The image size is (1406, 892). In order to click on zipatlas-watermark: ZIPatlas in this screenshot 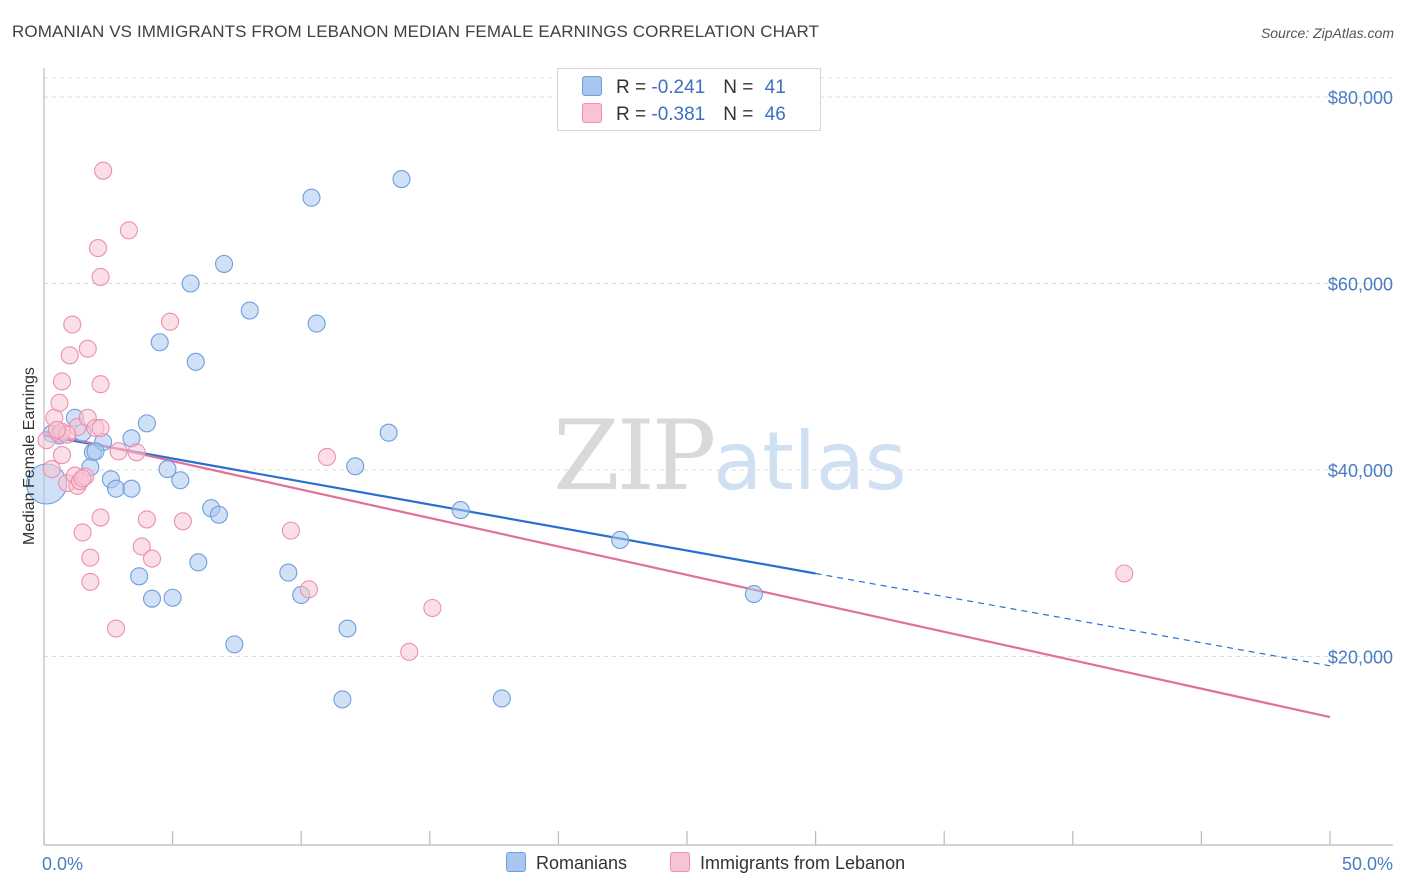, I will do `click(730, 456)`.